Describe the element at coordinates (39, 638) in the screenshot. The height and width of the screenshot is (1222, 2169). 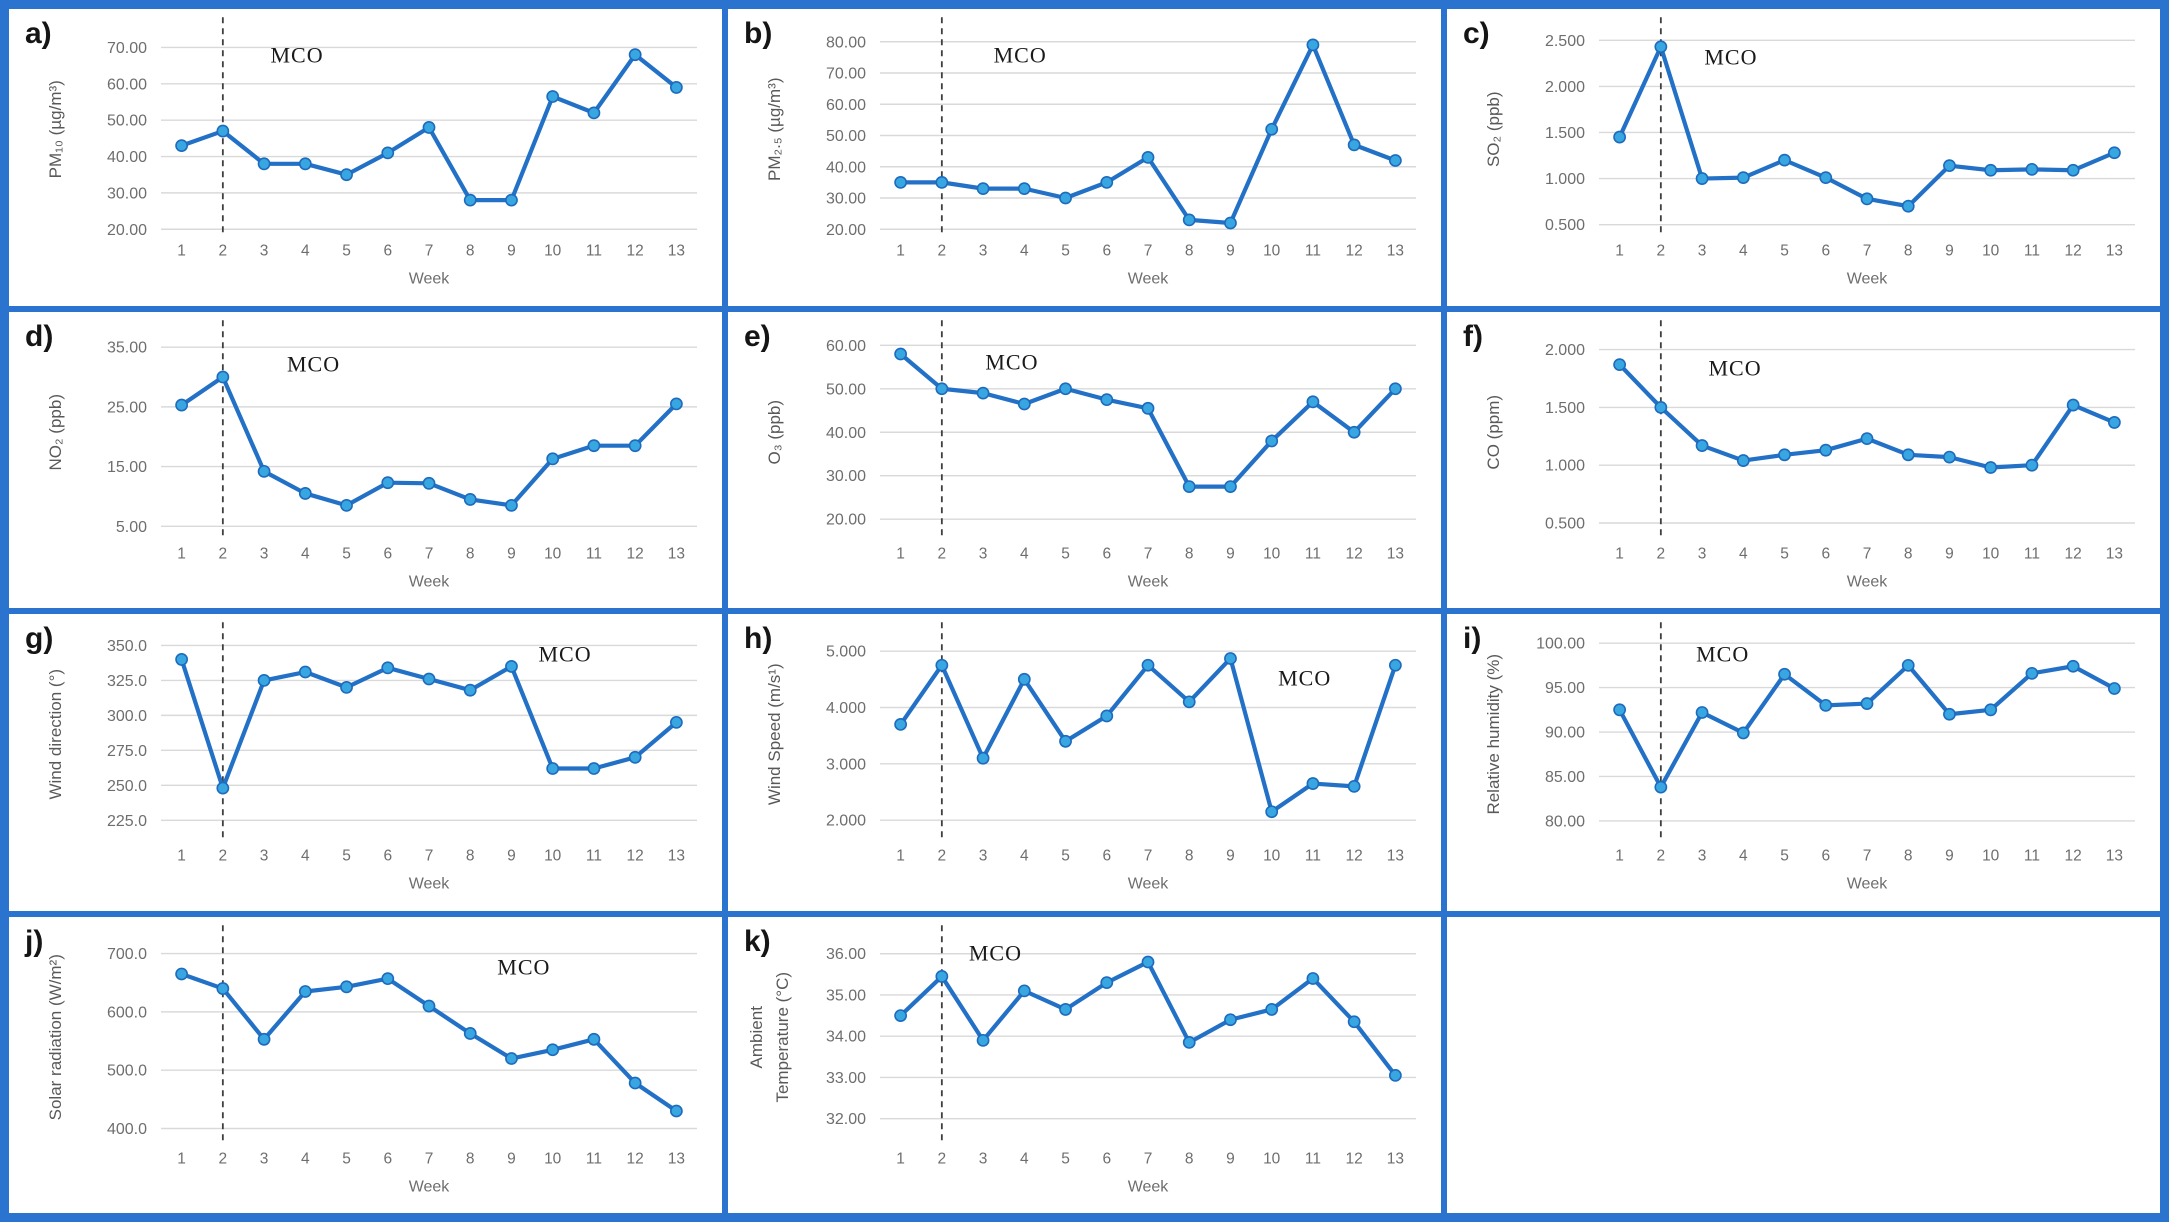
I see `panel-letter-g: g)` at that location.